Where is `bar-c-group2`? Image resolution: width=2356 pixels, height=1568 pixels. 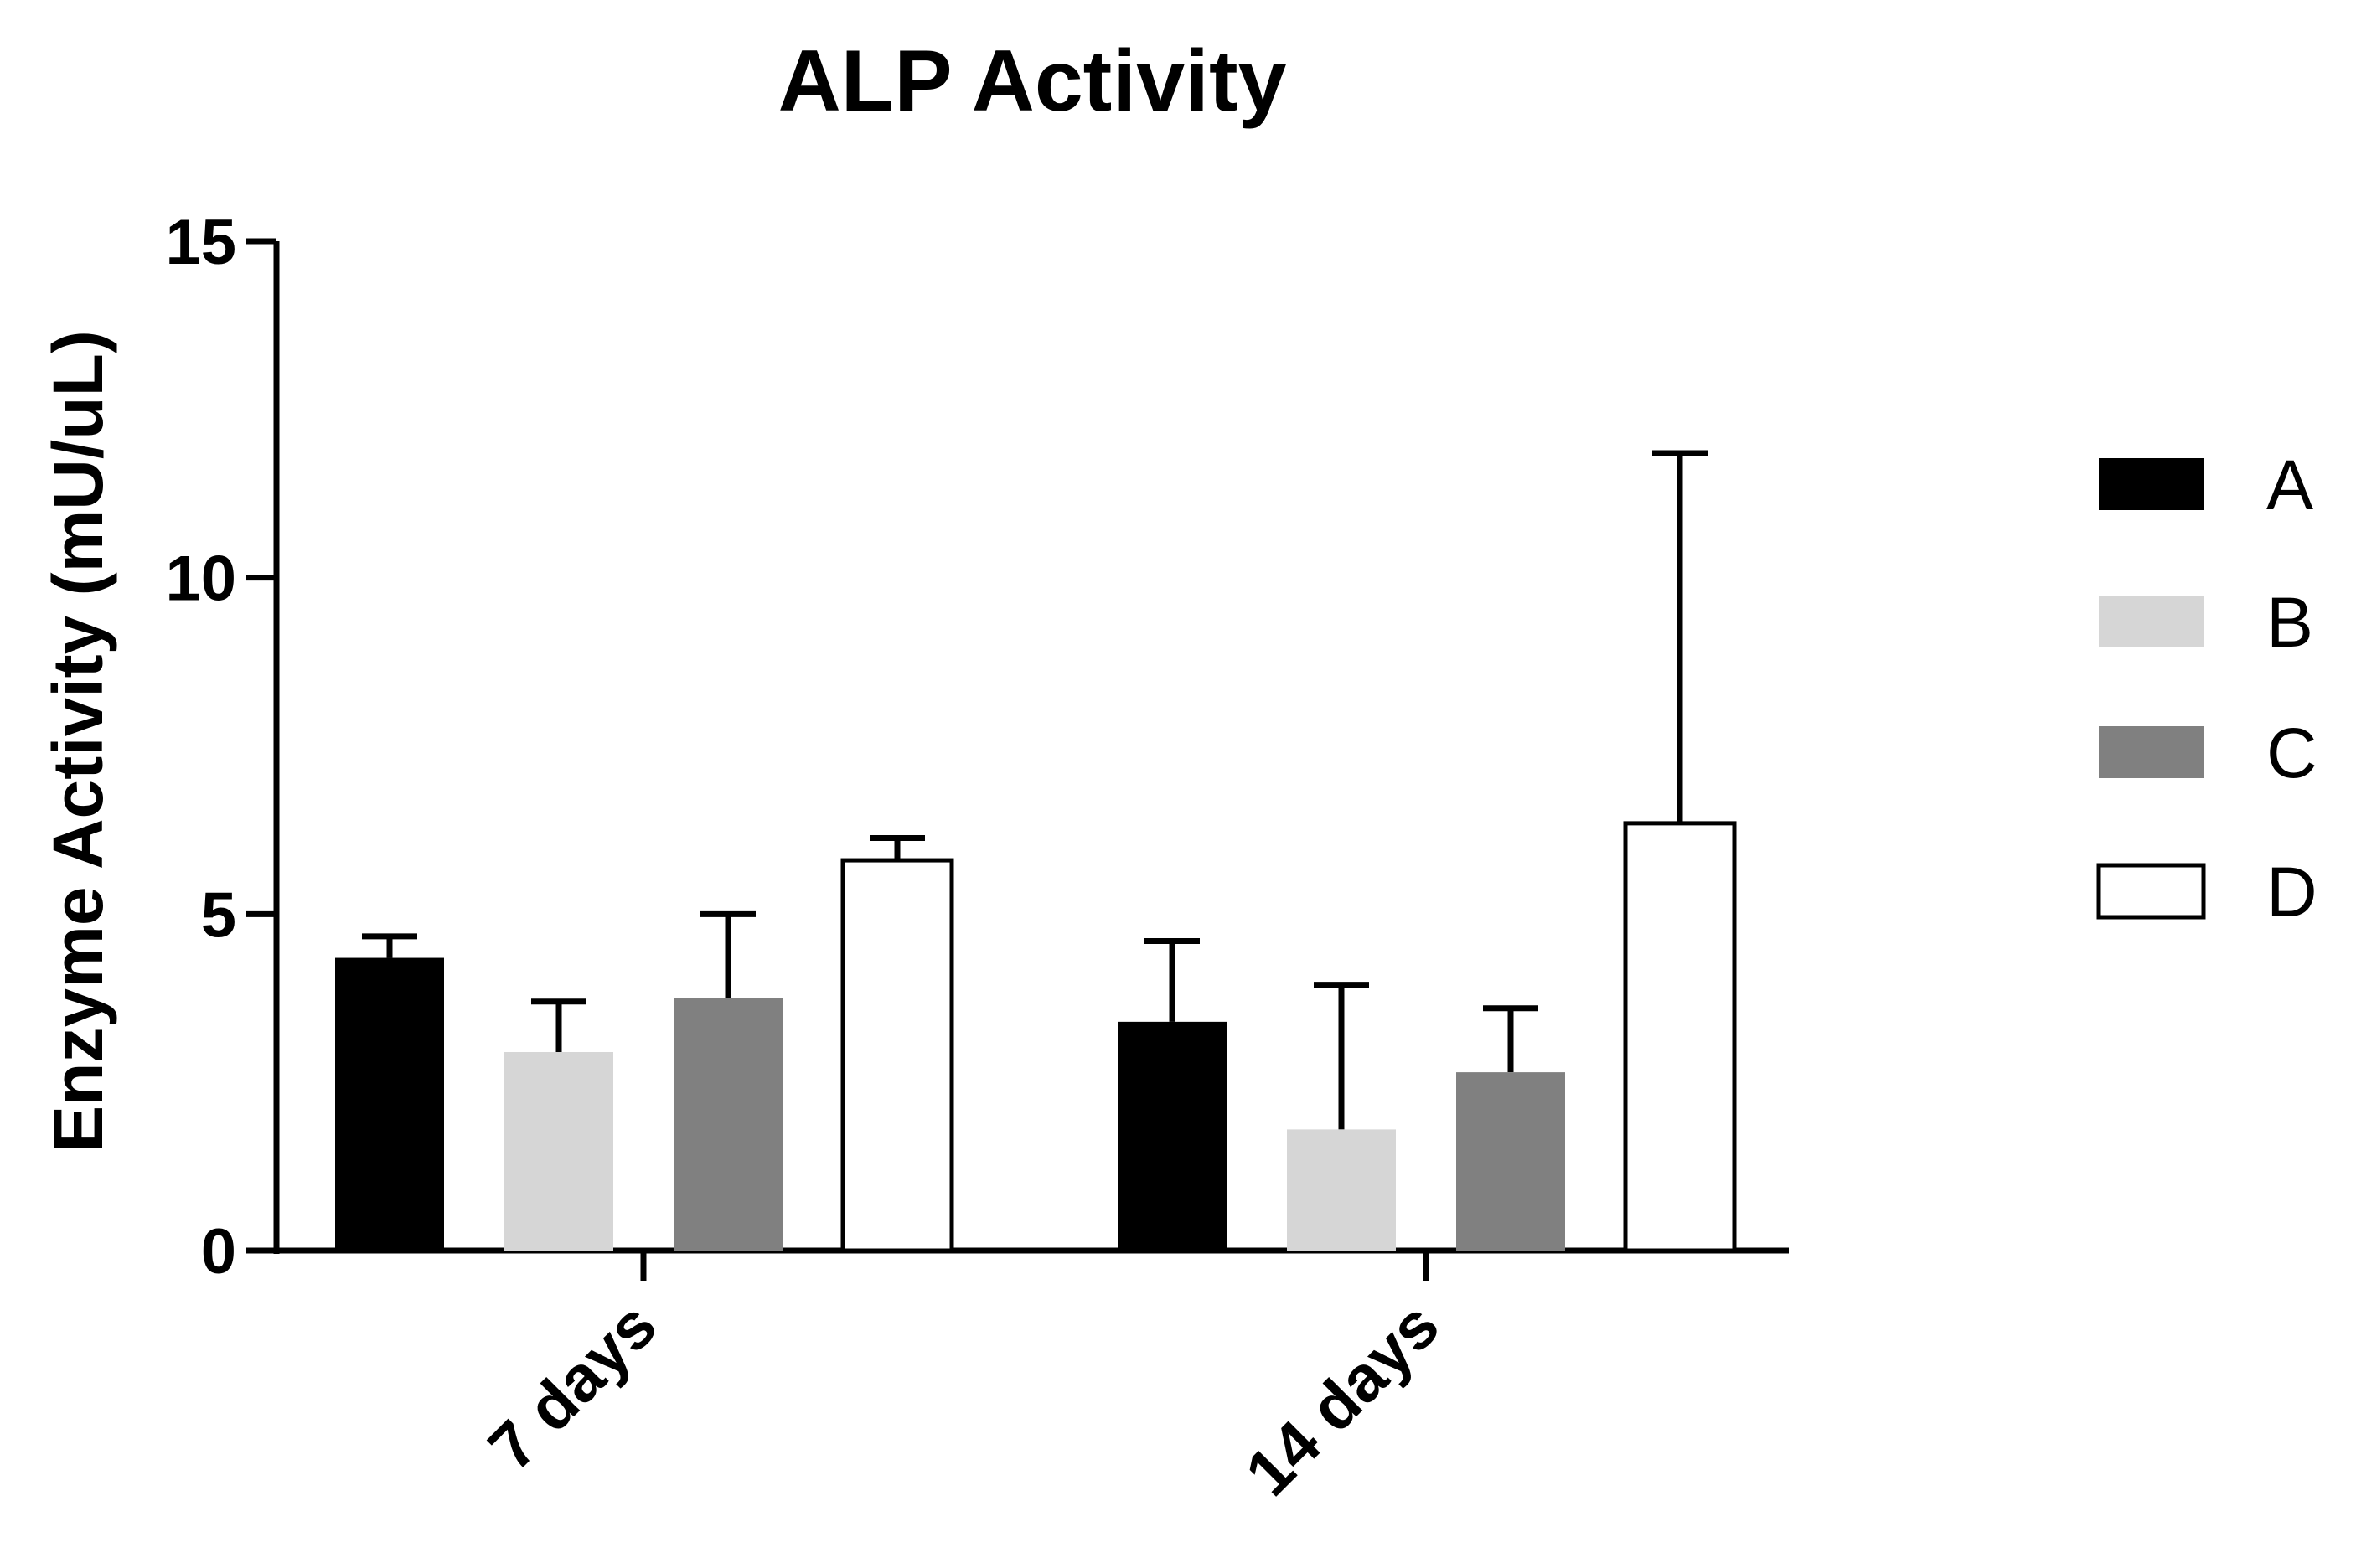 bar-c-group2 is located at coordinates (1510, 1161).